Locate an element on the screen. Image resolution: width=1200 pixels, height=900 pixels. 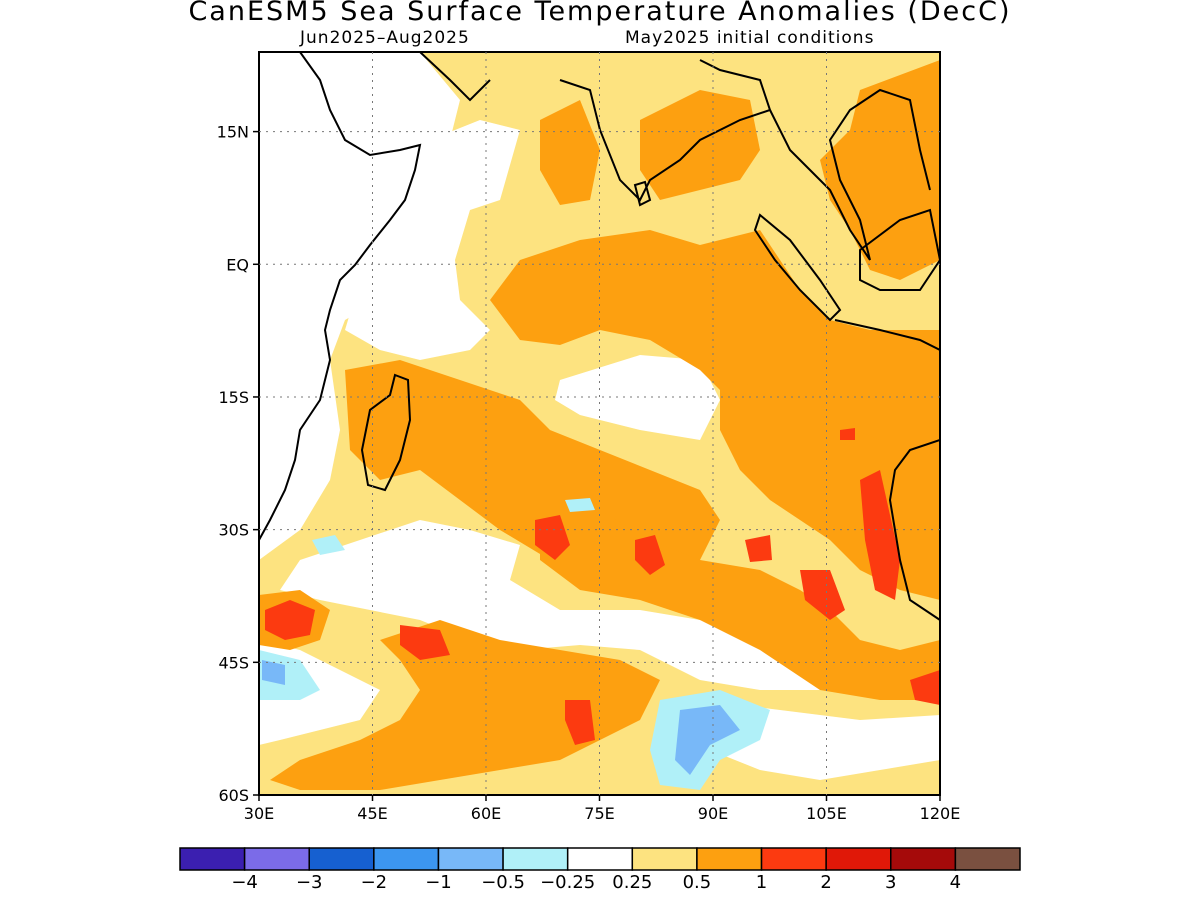
lat-tick-label: 60S is located at coordinates (233, 795).